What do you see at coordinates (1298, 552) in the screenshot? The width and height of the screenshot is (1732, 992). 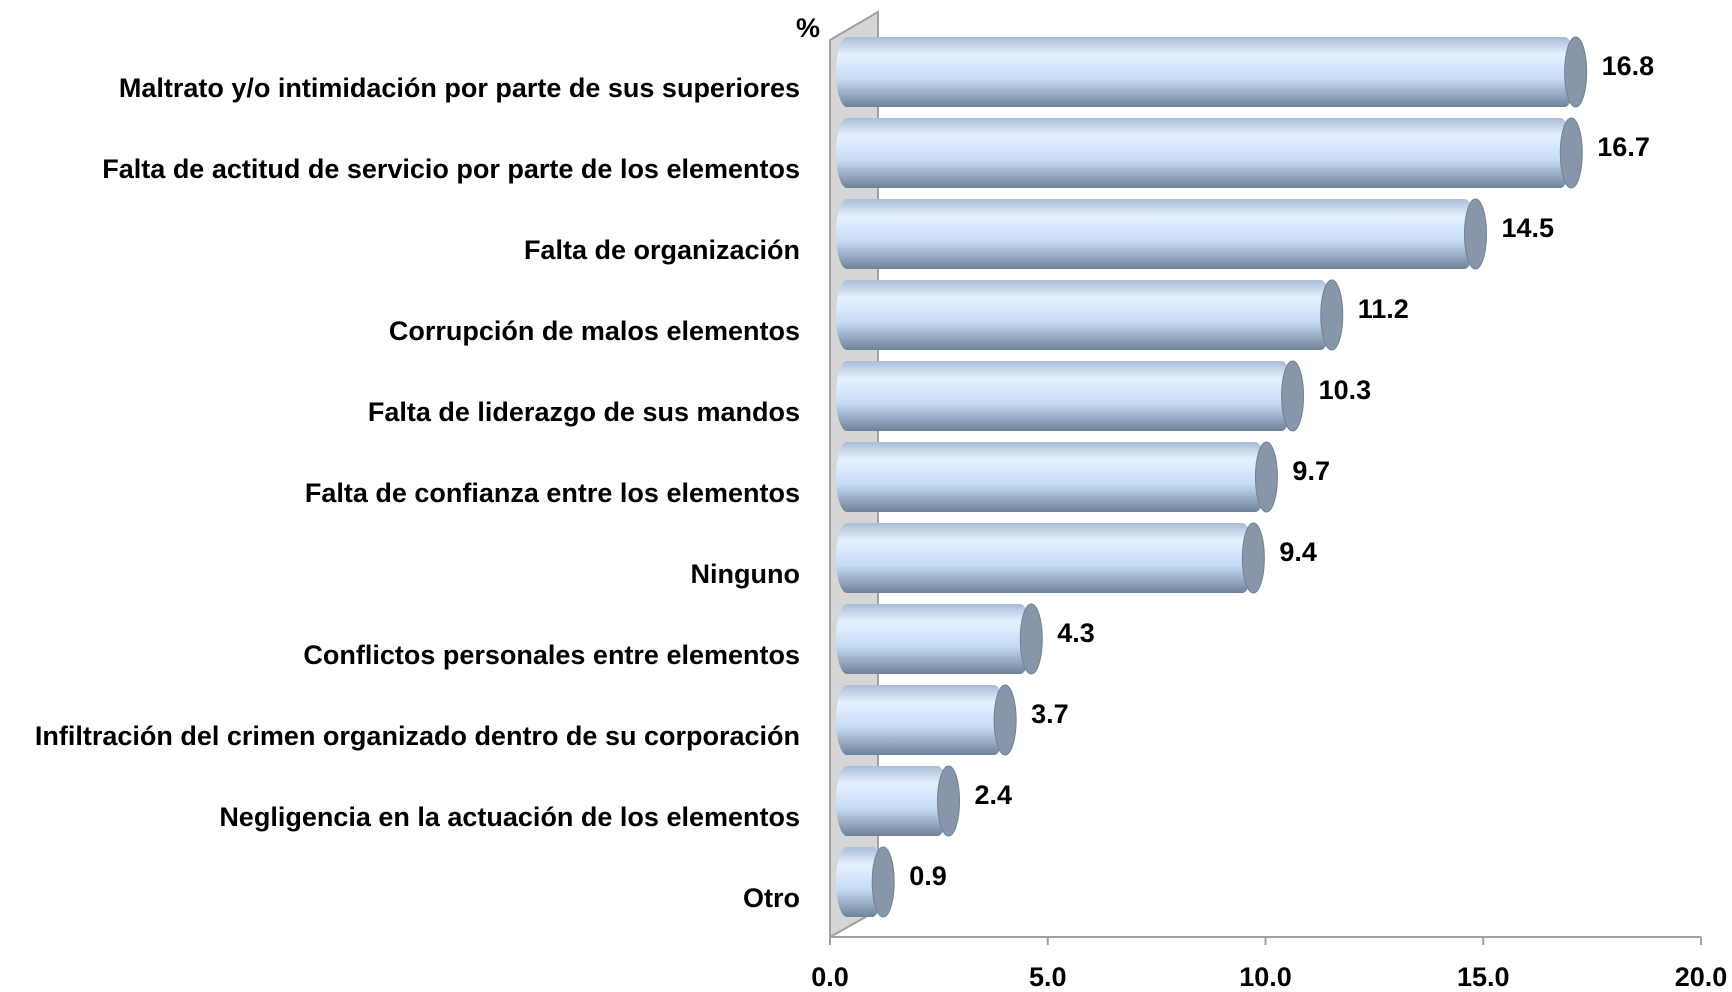 I see `value-label: 9.4` at bounding box center [1298, 552].